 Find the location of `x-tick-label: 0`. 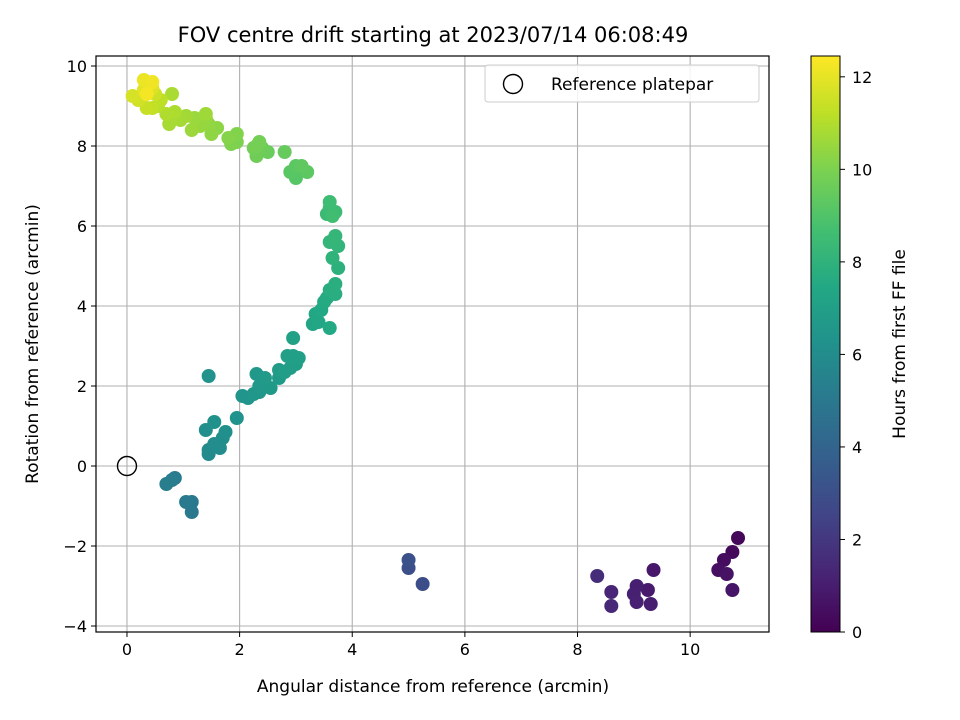

x-tick-label: 0 is located at coordinates (127, 649).